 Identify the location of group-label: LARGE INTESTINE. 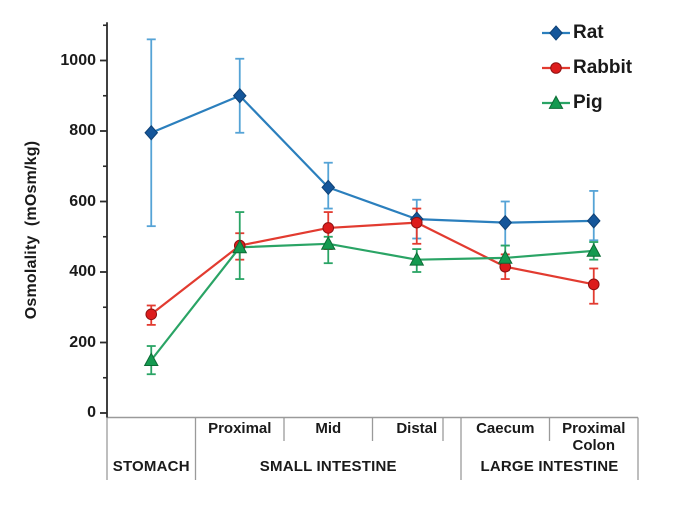
(549, 466).